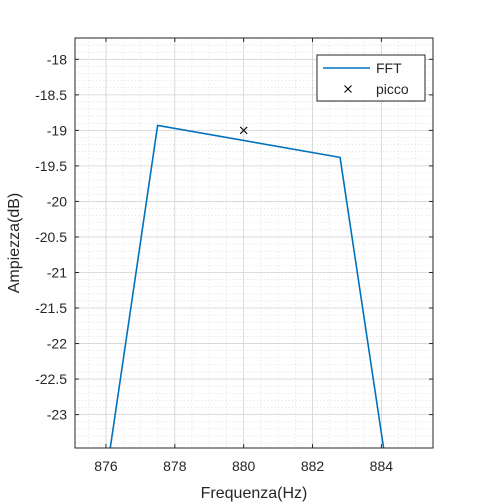 This screenshot has width=480, height=504. Describe the element at coordinates (57, 415) in the screenshot. I see `y-tick-label: -23` at that location.